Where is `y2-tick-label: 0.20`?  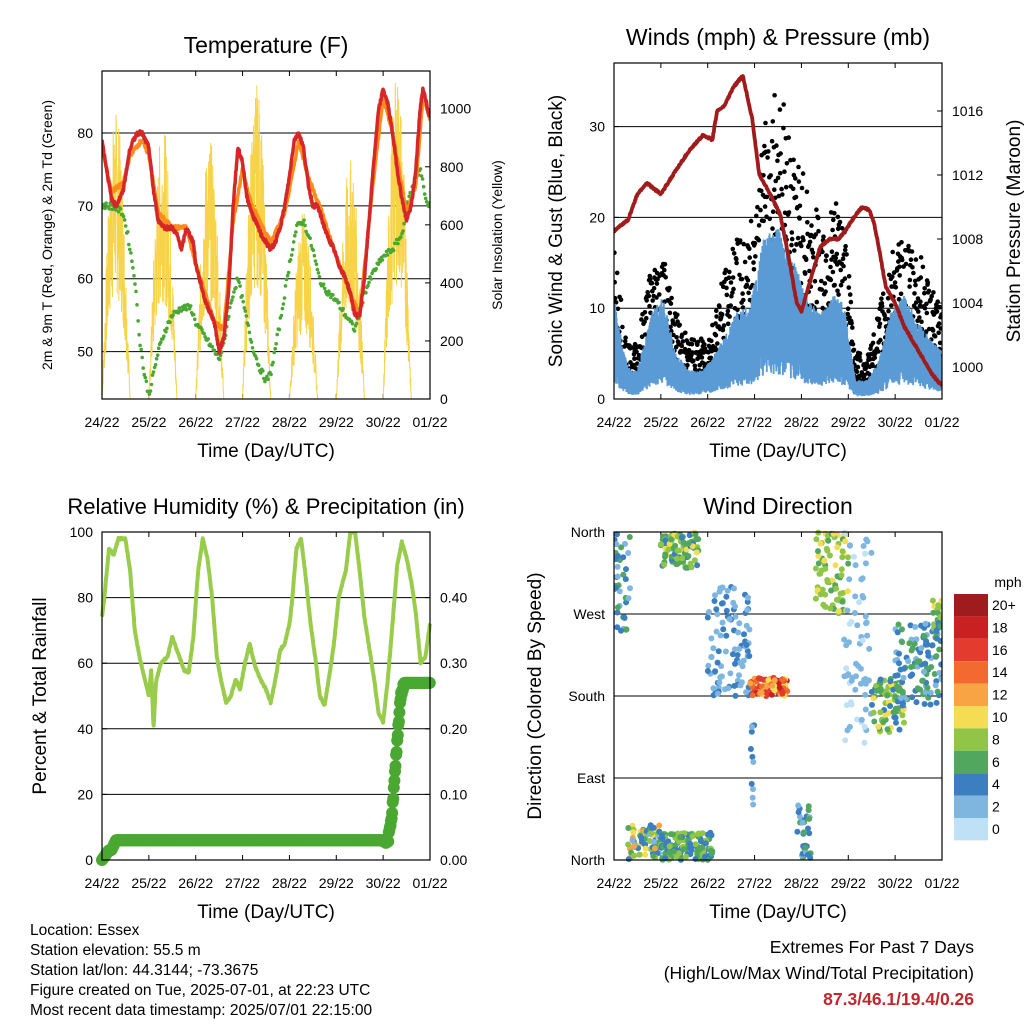
y2-tick-label: 0.20 is located at coordinates (453, 729).